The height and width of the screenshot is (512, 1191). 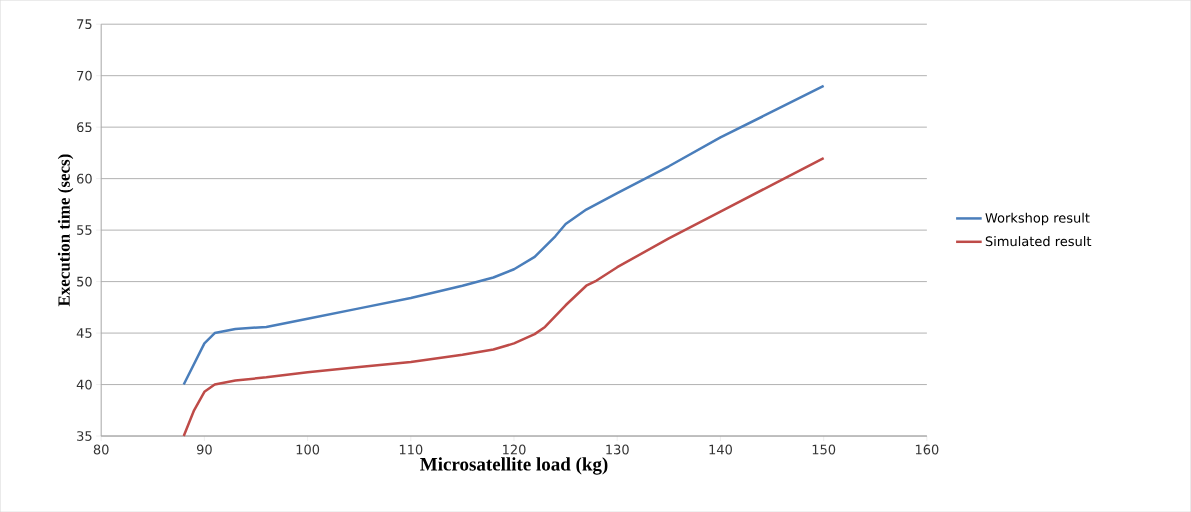 I want to click on x-tick-label: 90, so click(x=204, y=449).